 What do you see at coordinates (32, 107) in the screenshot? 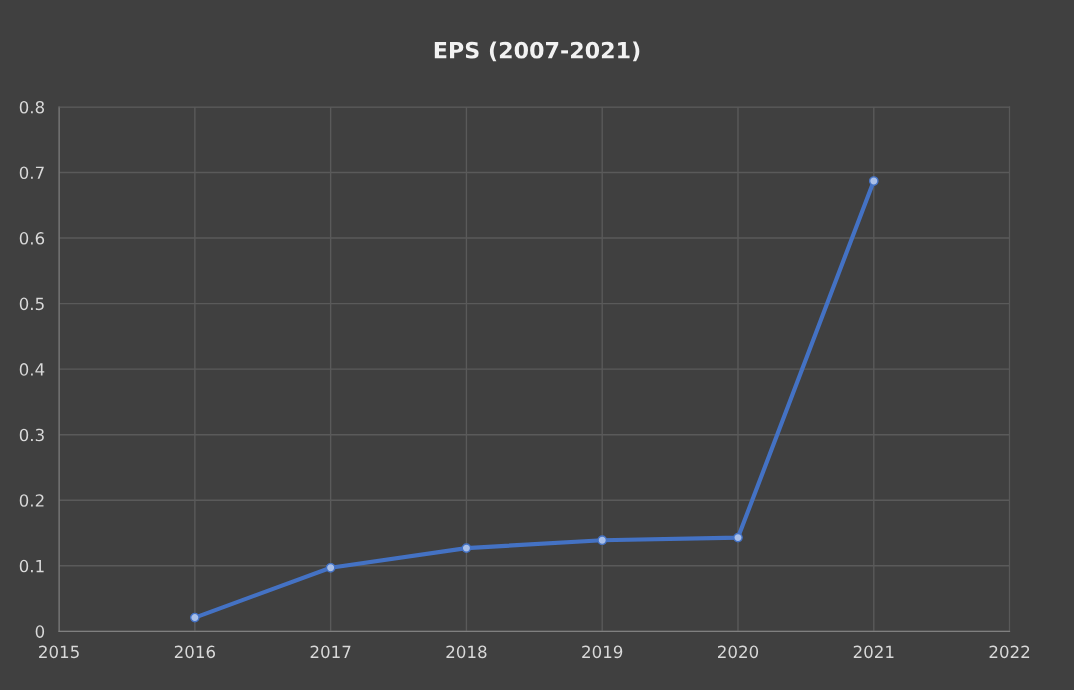
I see `y-tick-label: 0.8` at bounding box center [32, 107].